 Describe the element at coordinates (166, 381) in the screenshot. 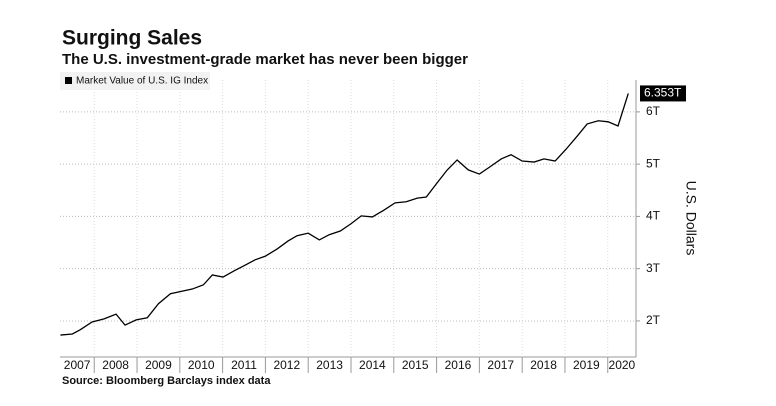

I see `source: Source: Bloomberg Barclays index data` at that location.